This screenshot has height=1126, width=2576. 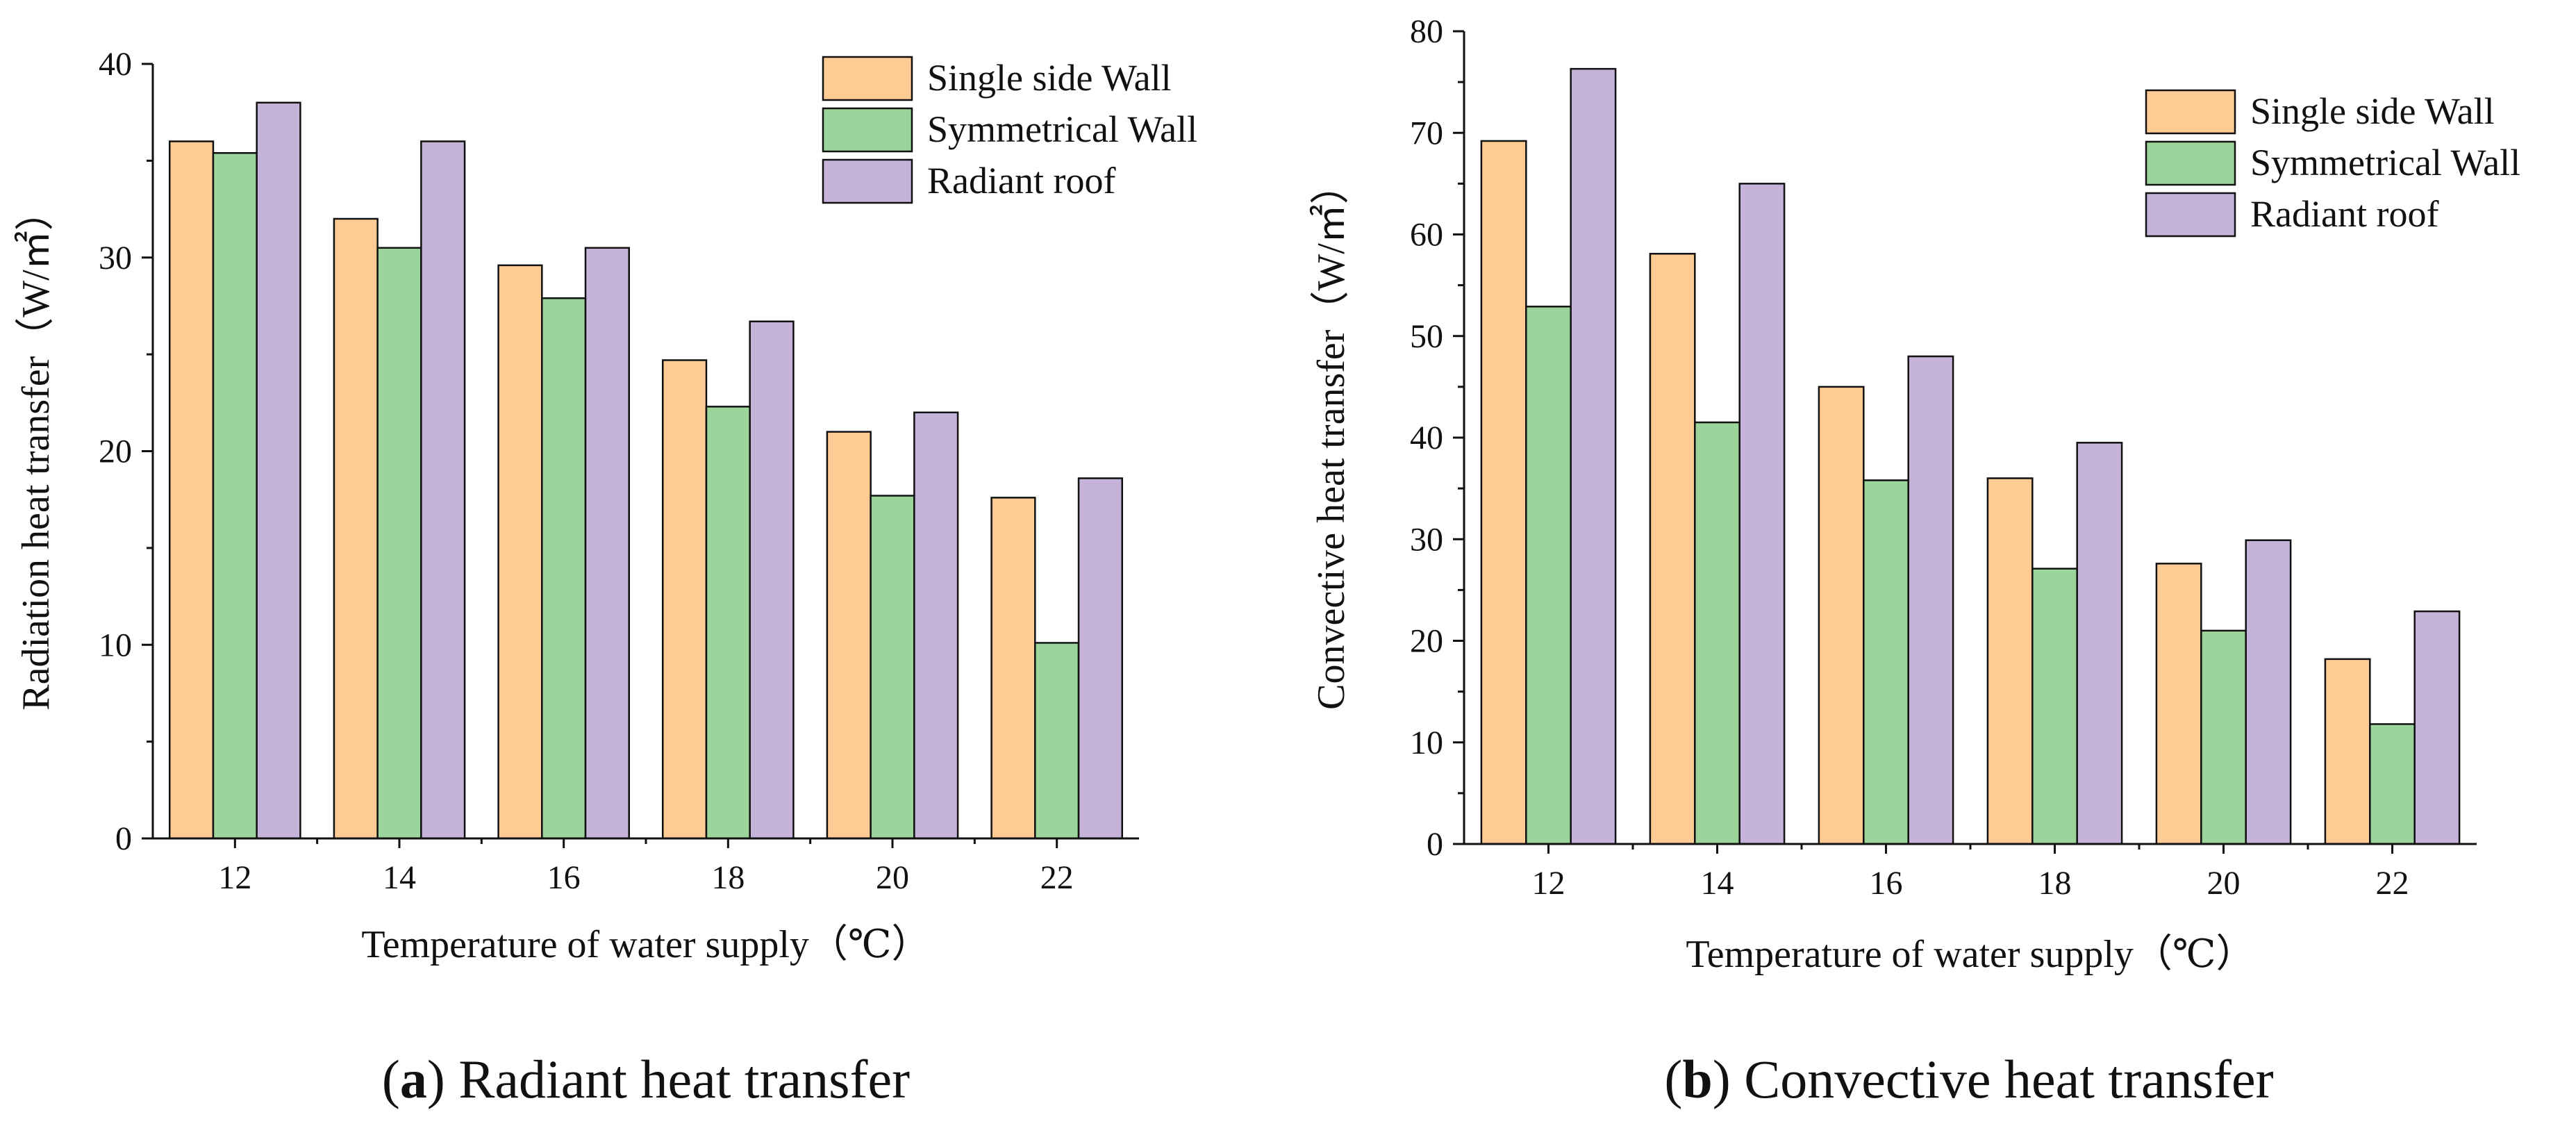 I want to click on figure-caption: (b) Convective heat transfer, so click(x=1968, y=1079).